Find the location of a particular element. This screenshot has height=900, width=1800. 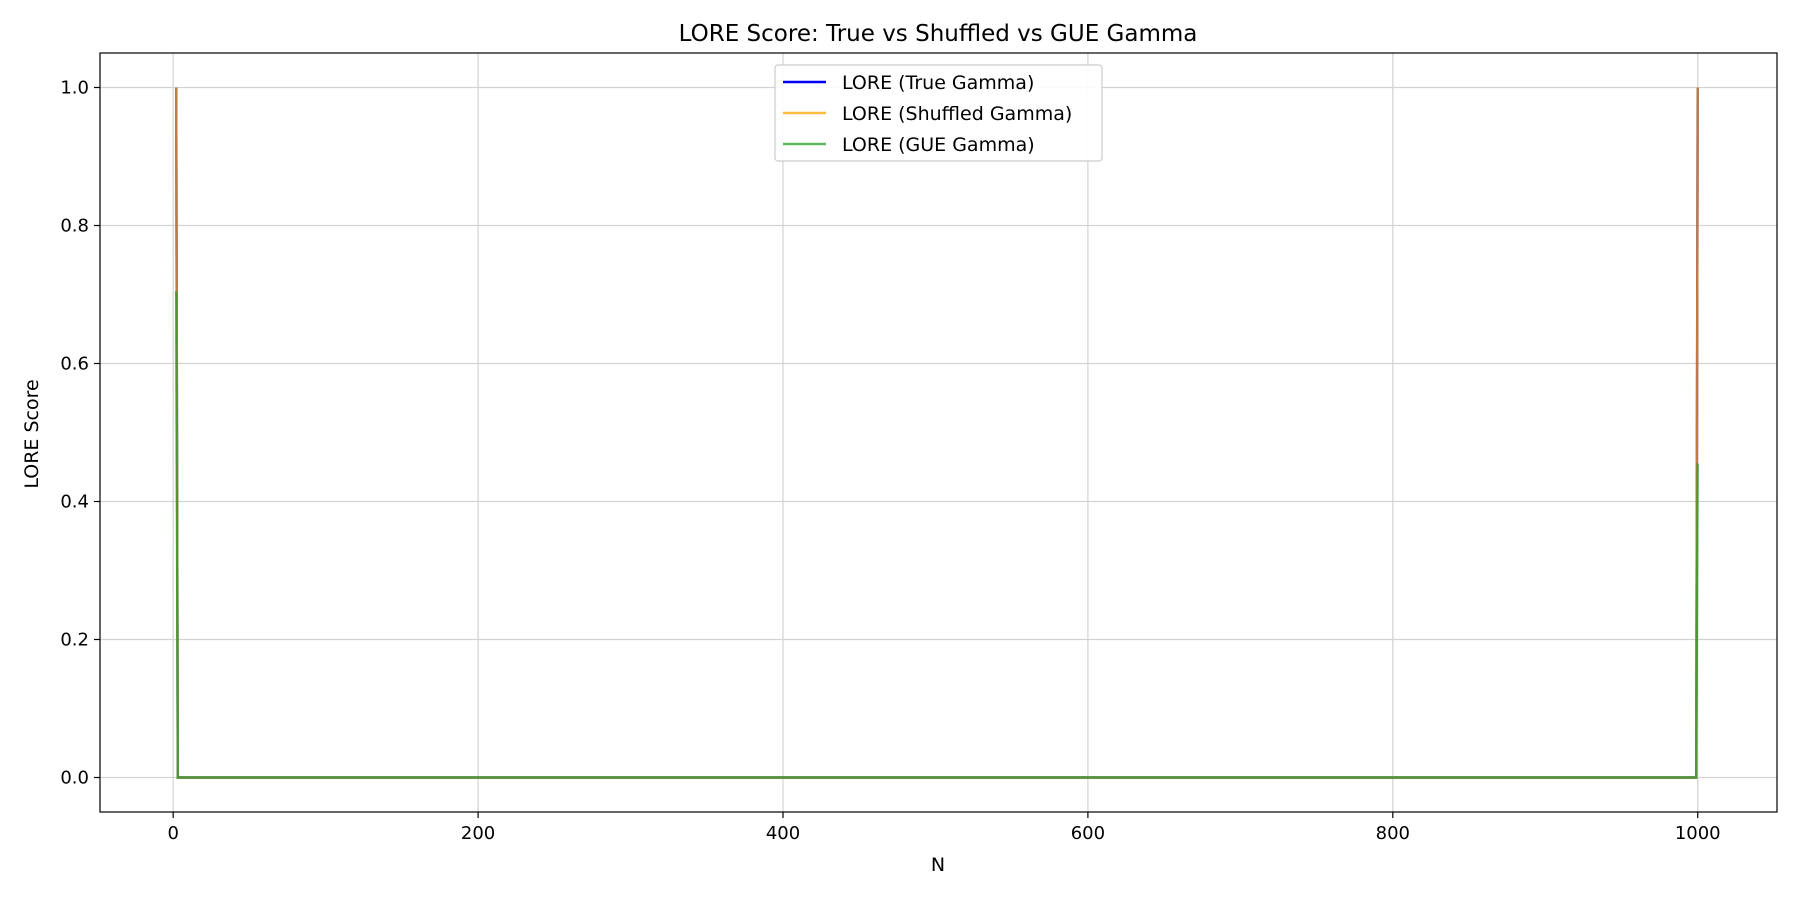

y-axis-title: LORE Score is located at coordinates (32, 433).